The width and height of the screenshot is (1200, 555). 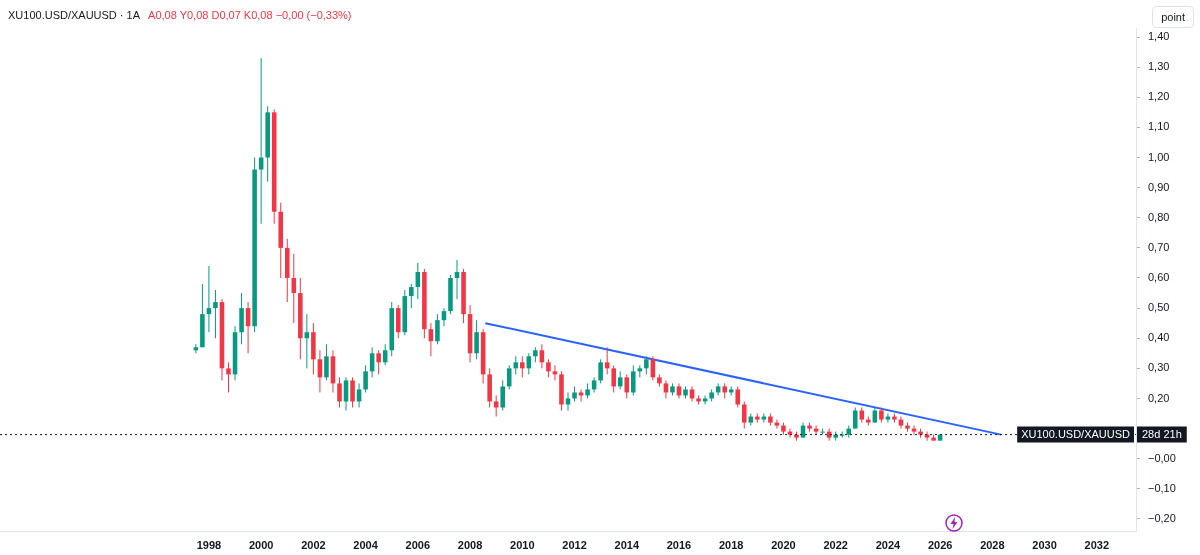 I want to click on y-tick-label: 1,10, so click(x=1159, y=126).